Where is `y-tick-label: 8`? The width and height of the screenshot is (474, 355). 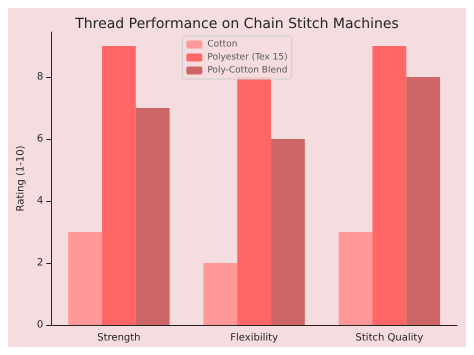 y-tick-label: 8 is located at coordinates (40, 76).